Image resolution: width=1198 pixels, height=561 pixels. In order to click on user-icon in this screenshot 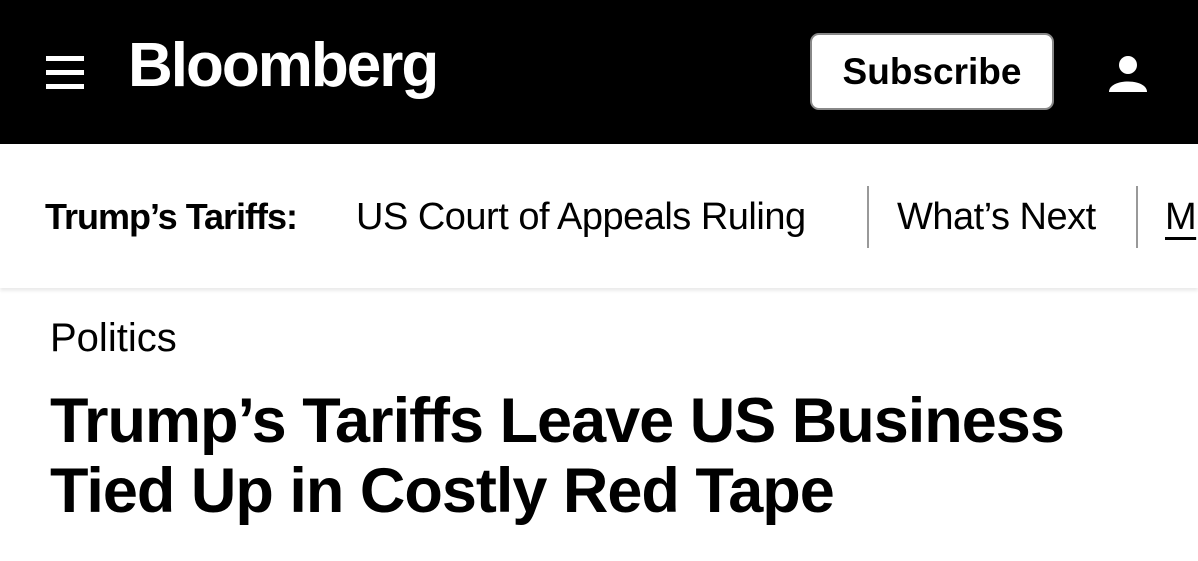, I will do `click(1128, 74)`.